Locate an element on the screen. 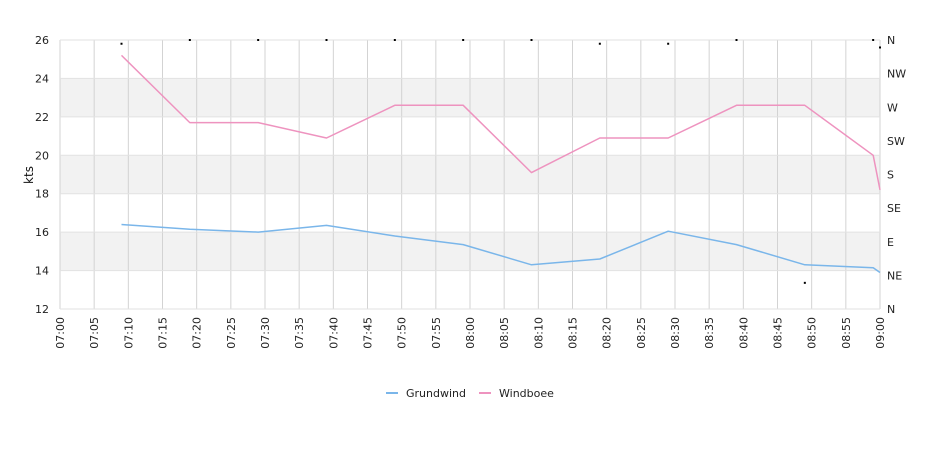 The width and height of the screenshot is (940, 450). x-tick-label: 07:20 is located at coordinates (197, 333).